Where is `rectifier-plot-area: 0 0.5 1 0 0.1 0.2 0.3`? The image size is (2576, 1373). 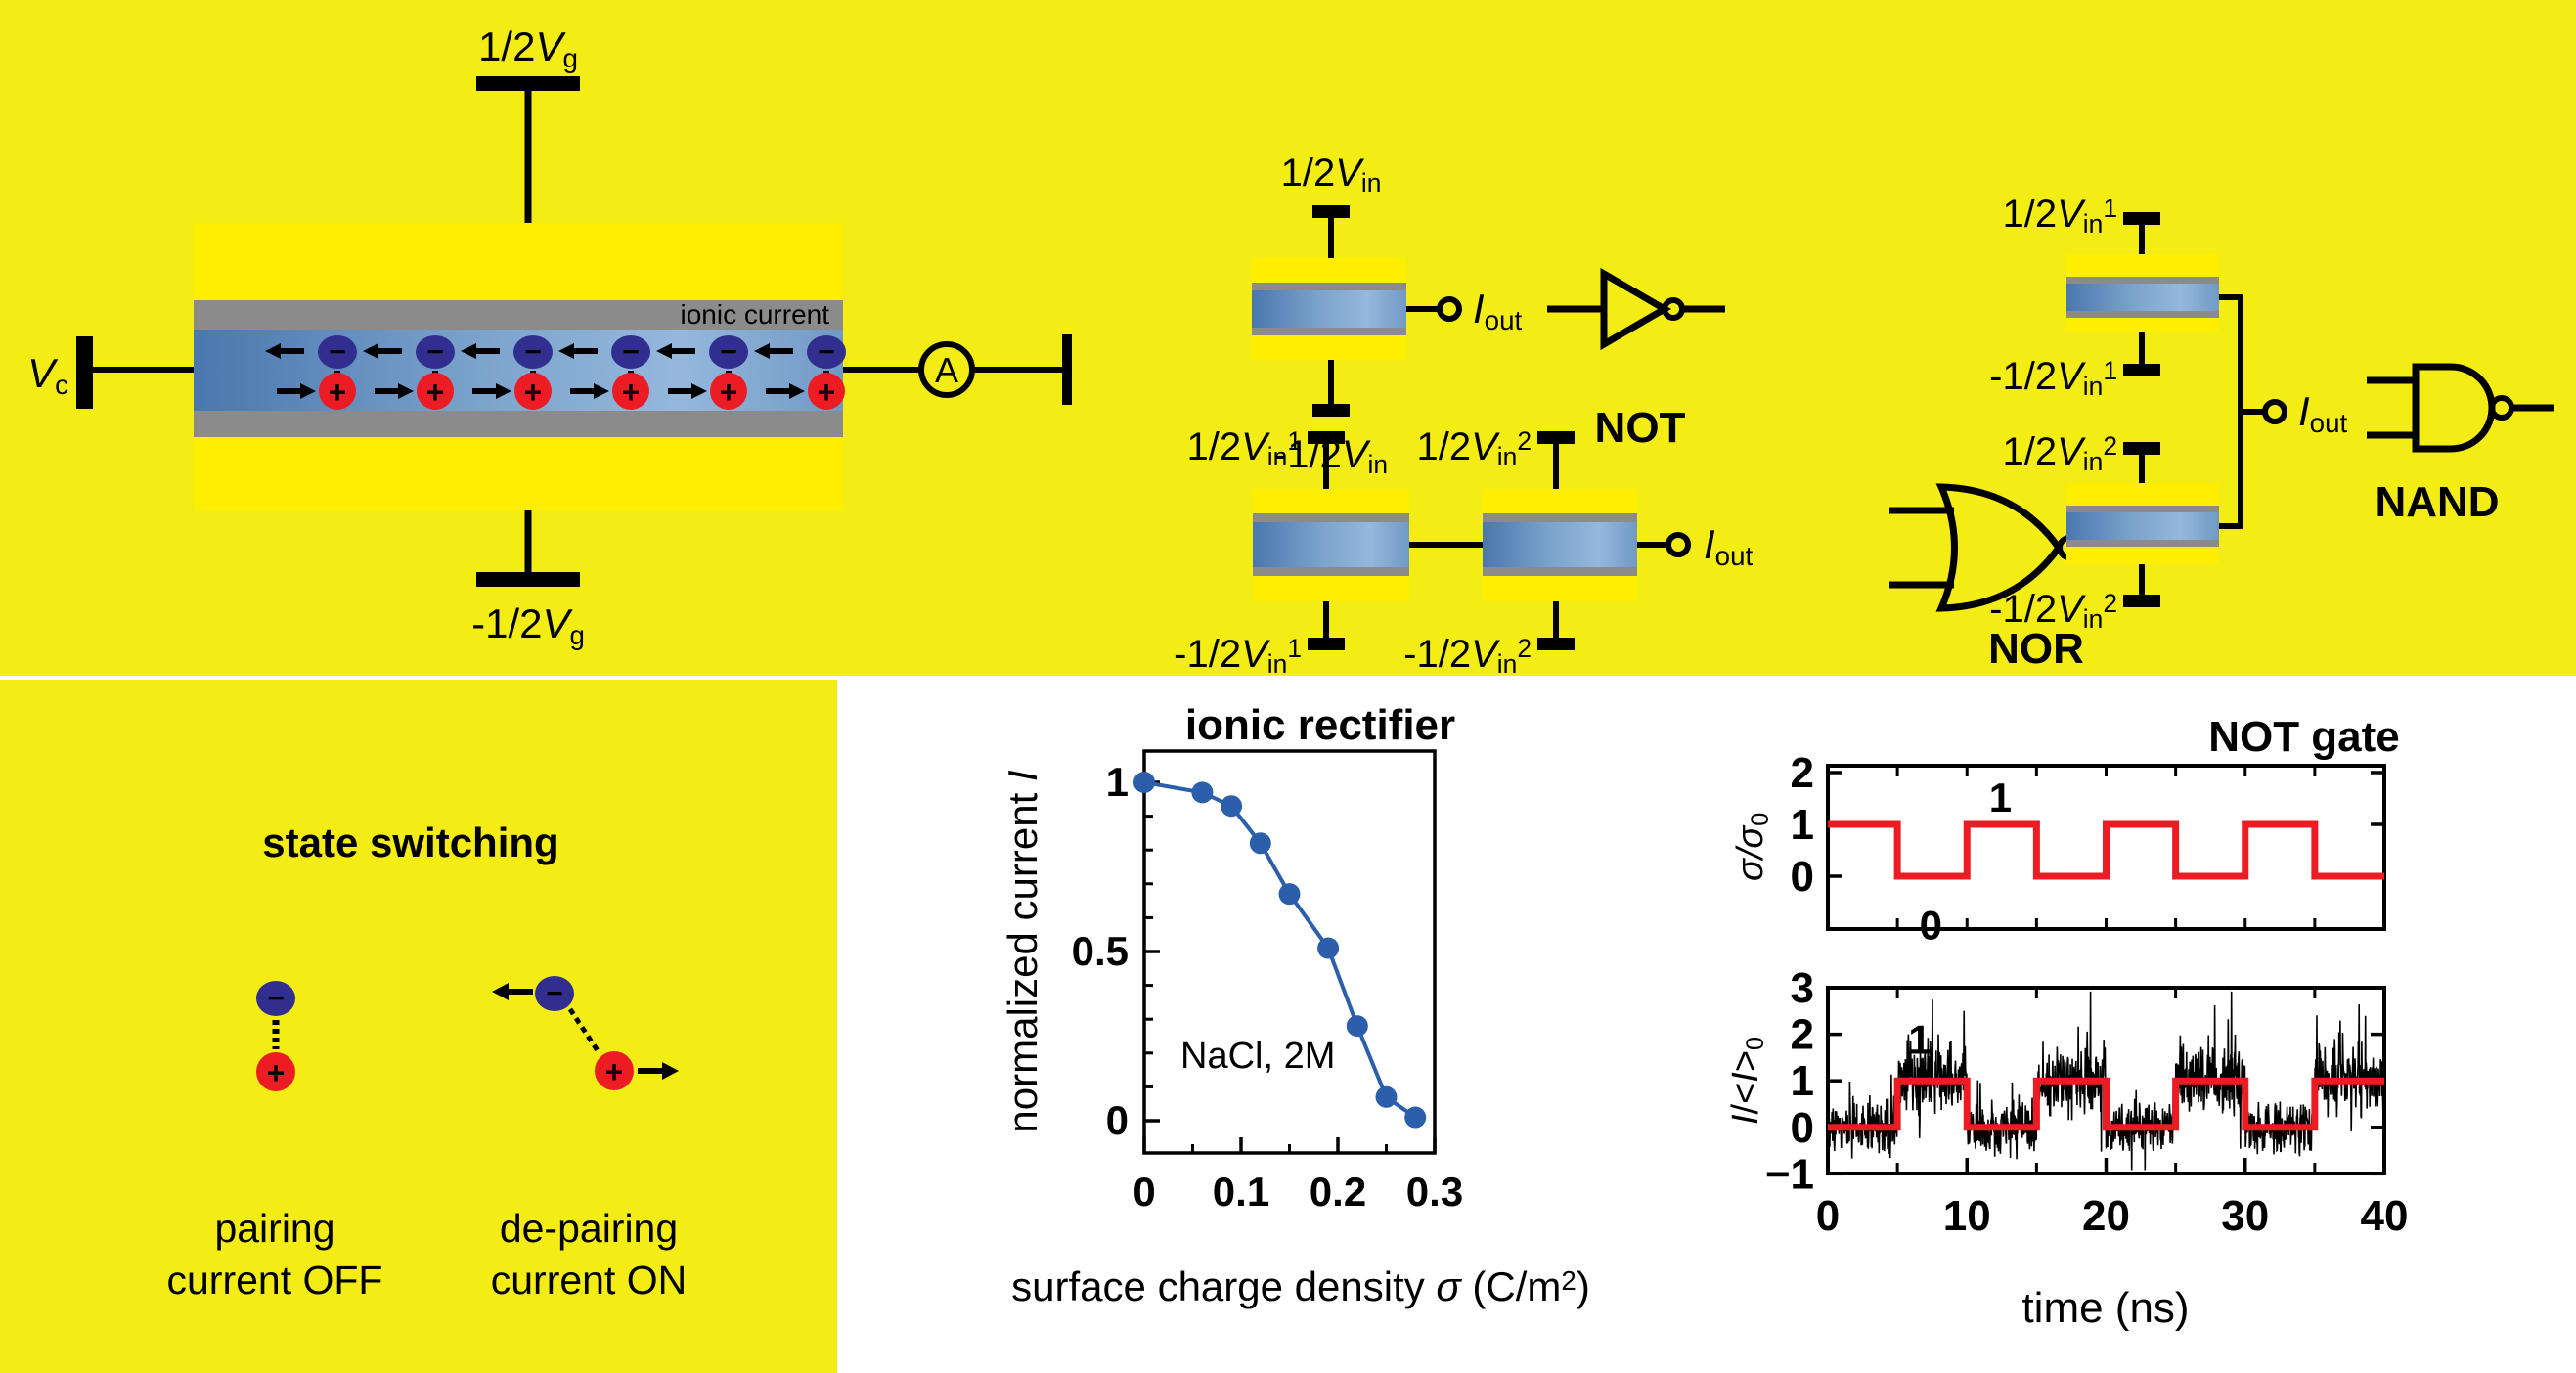
rectifier-plot-area: 0 0.5 1 0 0.1 0.2 0.3 is located at coordinates (1267, 982).